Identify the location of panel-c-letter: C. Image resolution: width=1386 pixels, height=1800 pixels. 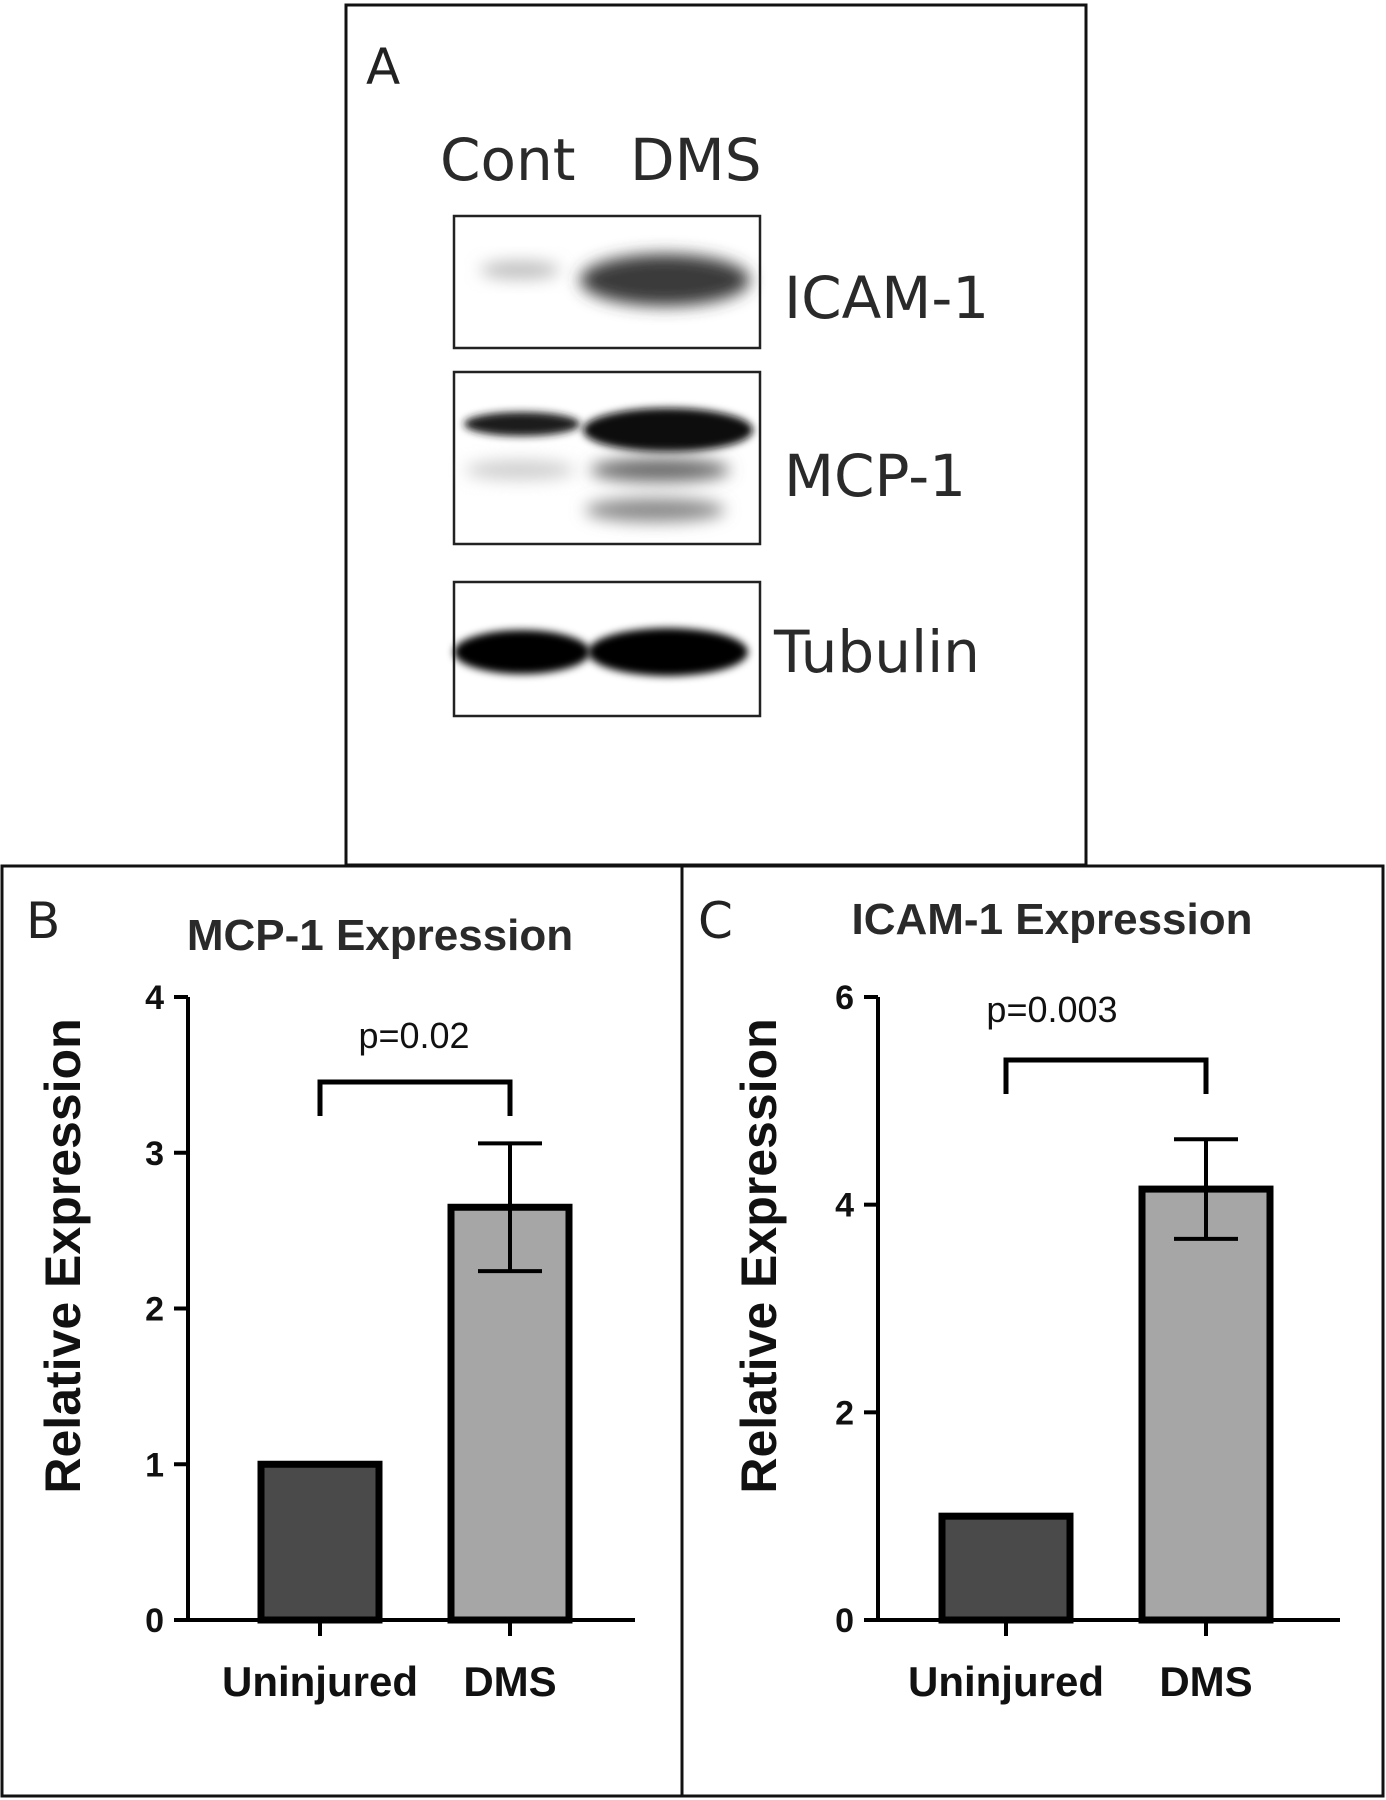
(715, 921).